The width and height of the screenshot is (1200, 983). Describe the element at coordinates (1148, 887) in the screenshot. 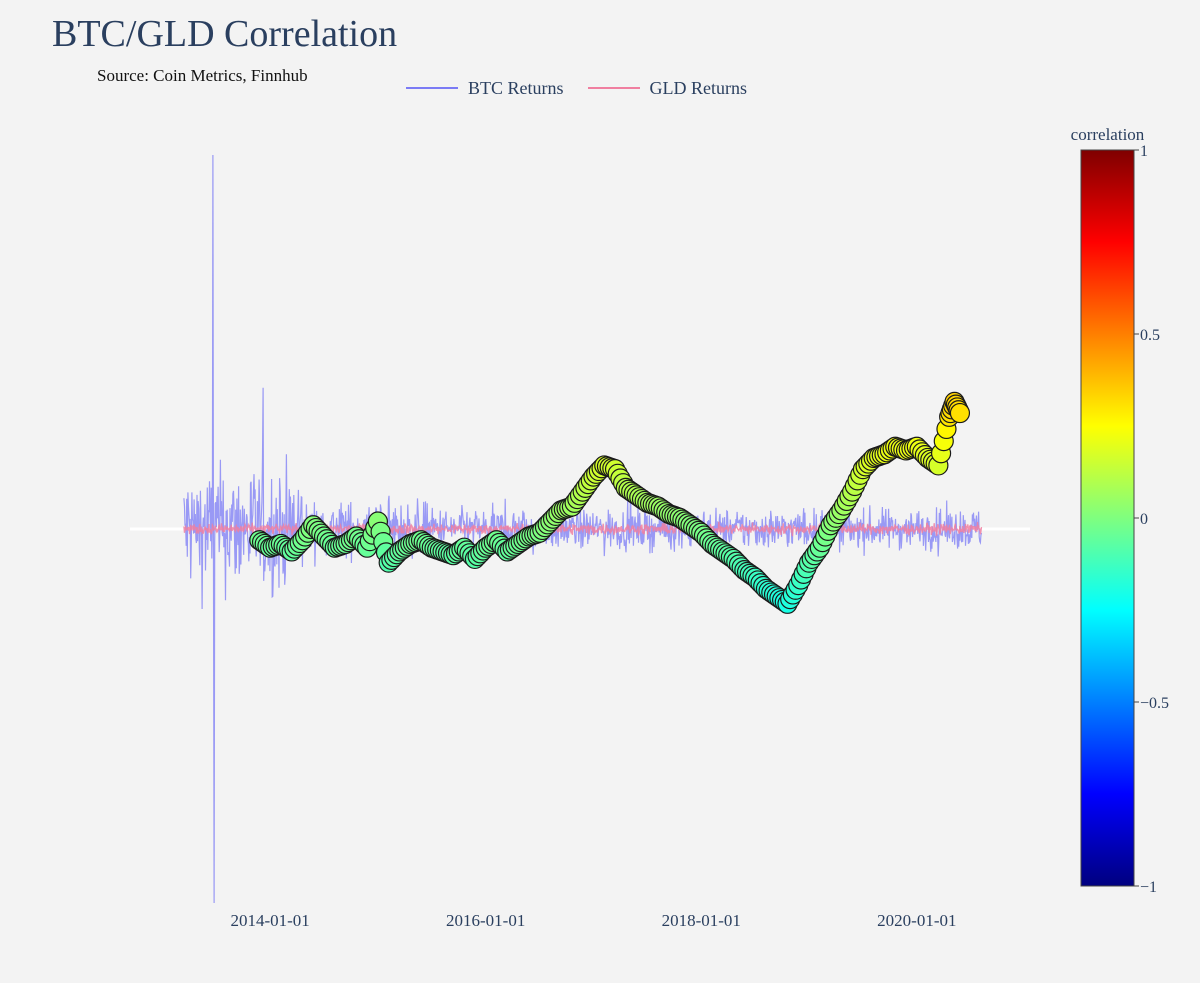

I see `colorbar-tick-label: −1` at that location.